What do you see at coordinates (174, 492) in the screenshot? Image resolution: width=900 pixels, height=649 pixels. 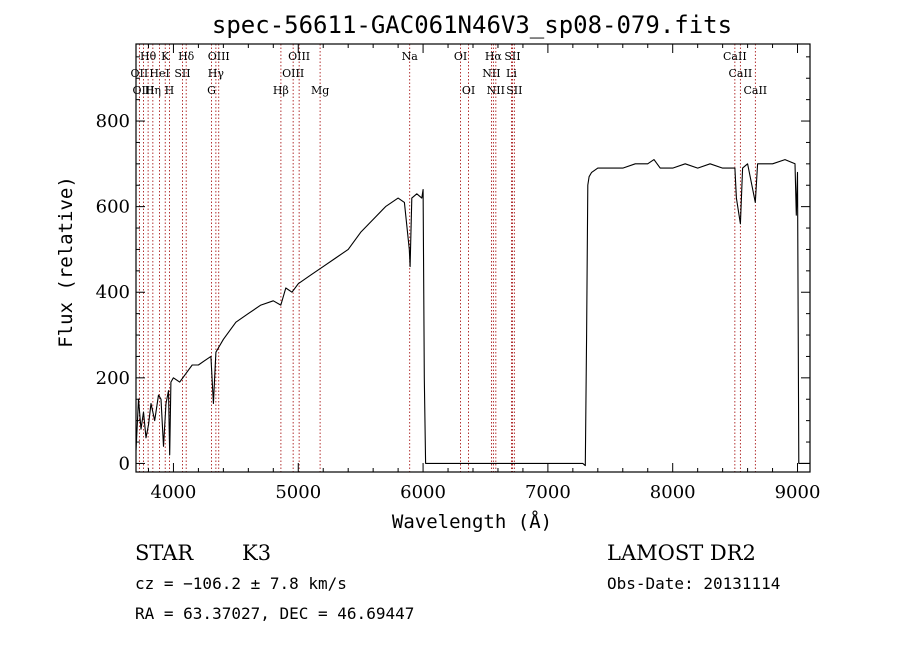 I see `x-tick-label-0: 4000` at bounding box center [174, 492].